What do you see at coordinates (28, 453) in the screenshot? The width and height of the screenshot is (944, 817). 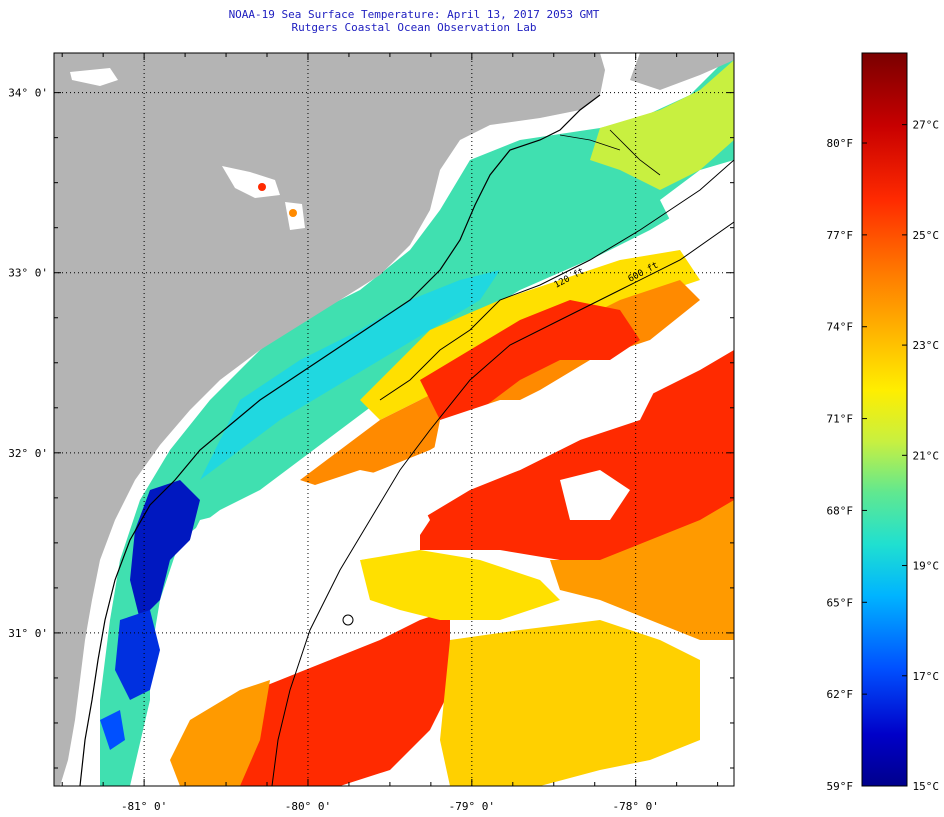 I see `lat-tick-label: 32° 0'` at bounding box center [28, 453].